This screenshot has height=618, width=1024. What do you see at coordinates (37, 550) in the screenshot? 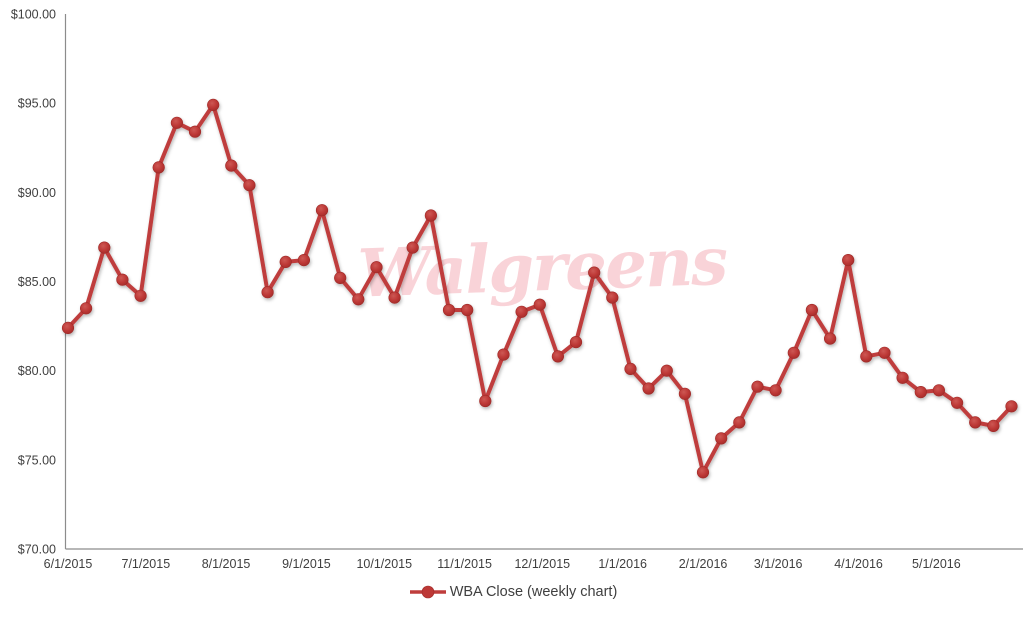
I see `y-tick-label: $70.00` at bounding box center [37, 550].